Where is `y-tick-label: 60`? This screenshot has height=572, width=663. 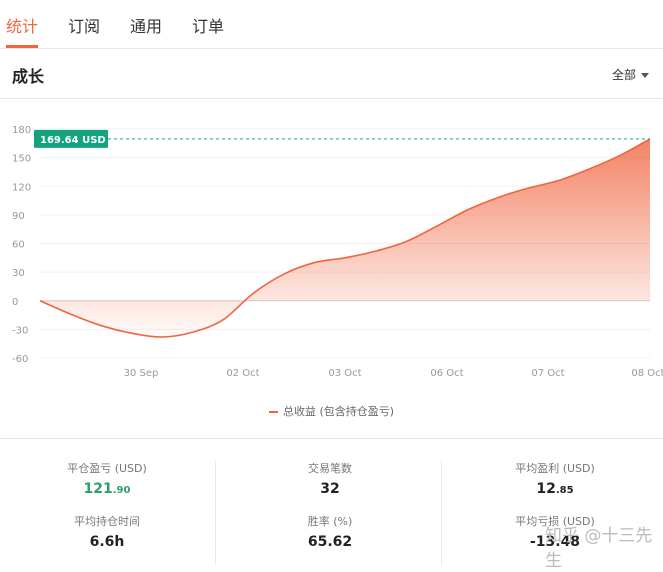
y-tick-label: 60 is located at coordinates (18, 245).